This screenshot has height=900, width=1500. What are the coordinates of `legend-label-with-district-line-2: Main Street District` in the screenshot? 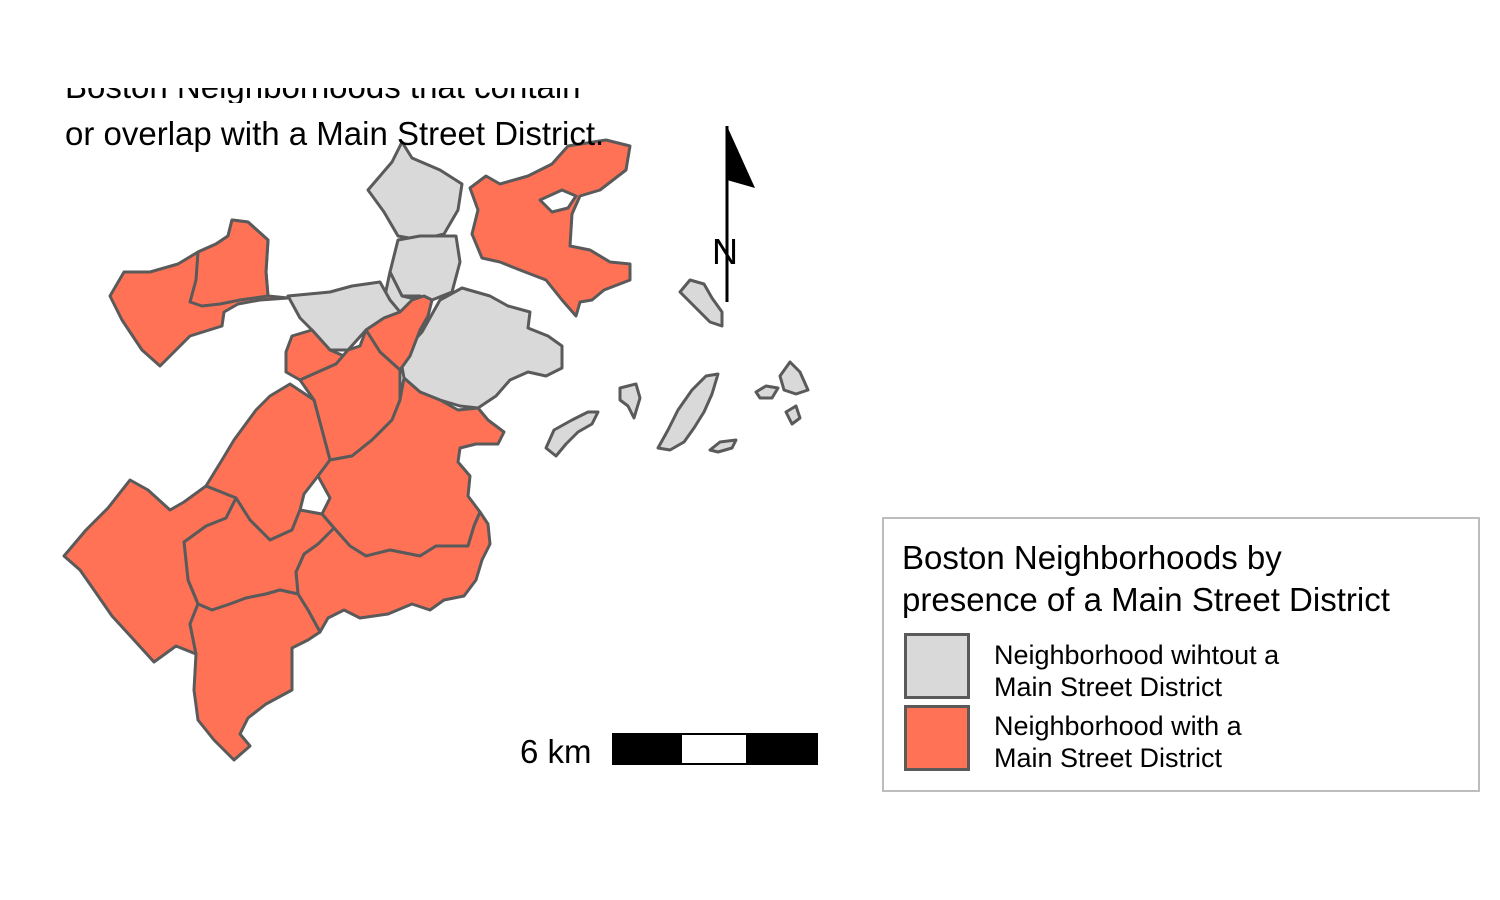 It's located at (1108, 758).